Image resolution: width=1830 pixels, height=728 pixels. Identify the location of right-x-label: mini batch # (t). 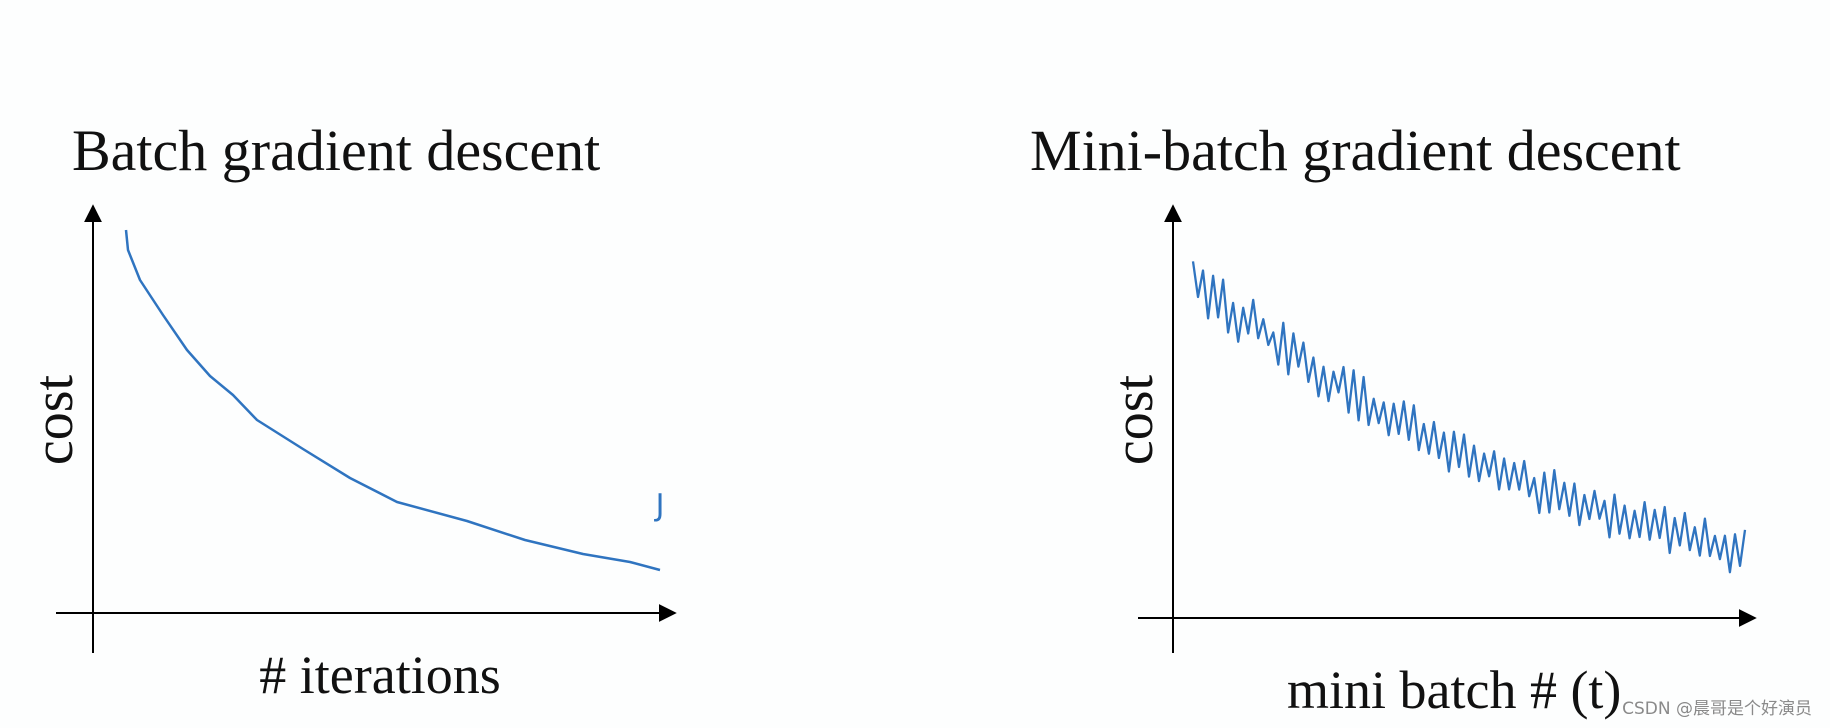
(1454, 690).